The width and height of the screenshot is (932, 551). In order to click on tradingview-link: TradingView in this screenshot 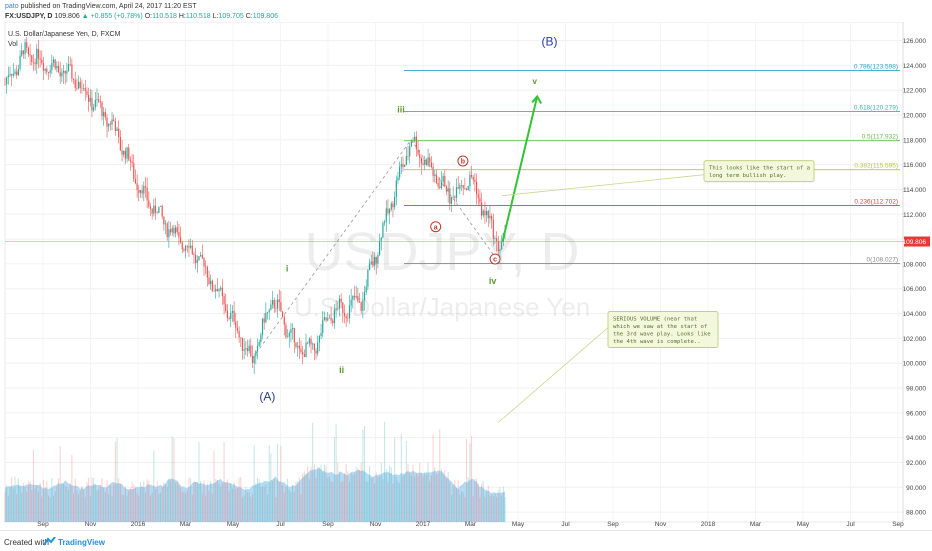, I will do `click(81, 542)`.